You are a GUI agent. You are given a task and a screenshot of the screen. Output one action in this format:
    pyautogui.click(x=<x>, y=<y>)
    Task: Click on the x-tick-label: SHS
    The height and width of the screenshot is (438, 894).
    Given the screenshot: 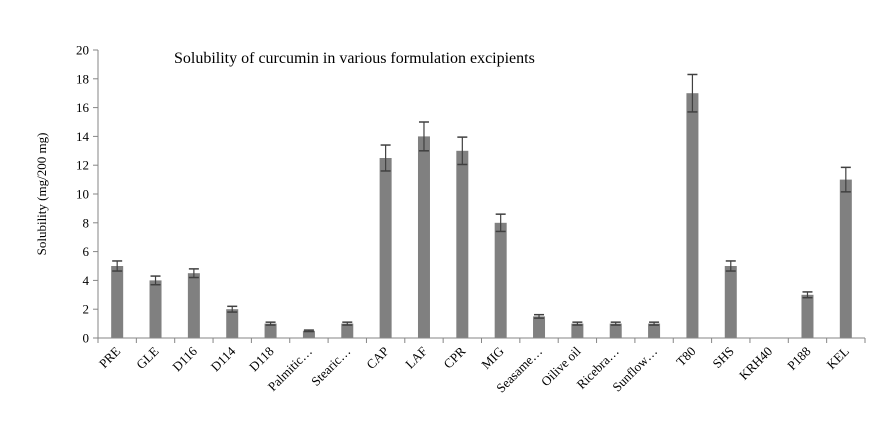 What is the action you would take?
    pyautogui.click(x=722, y=357)
    